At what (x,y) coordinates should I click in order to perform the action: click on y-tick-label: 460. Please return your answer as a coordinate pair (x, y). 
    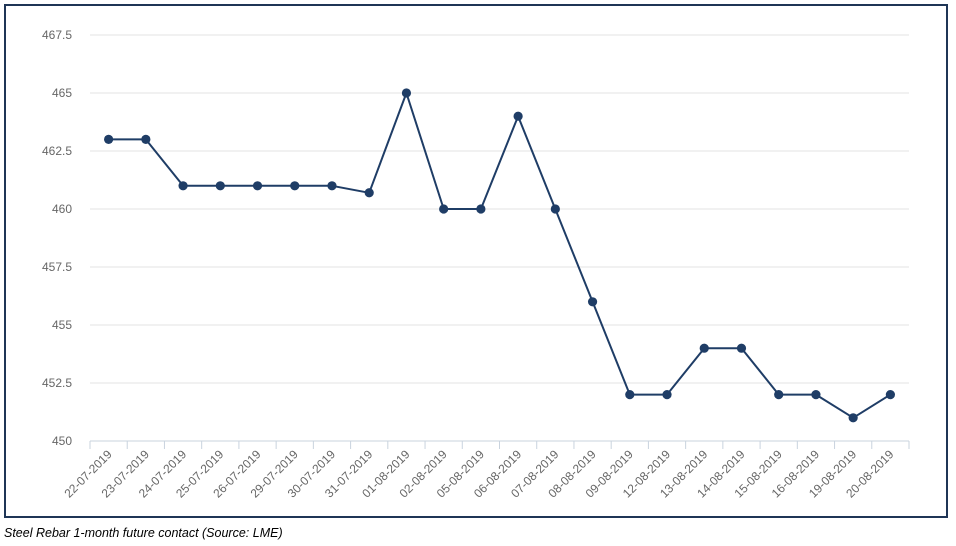
    Looking at the image, I should click on (62, 209).